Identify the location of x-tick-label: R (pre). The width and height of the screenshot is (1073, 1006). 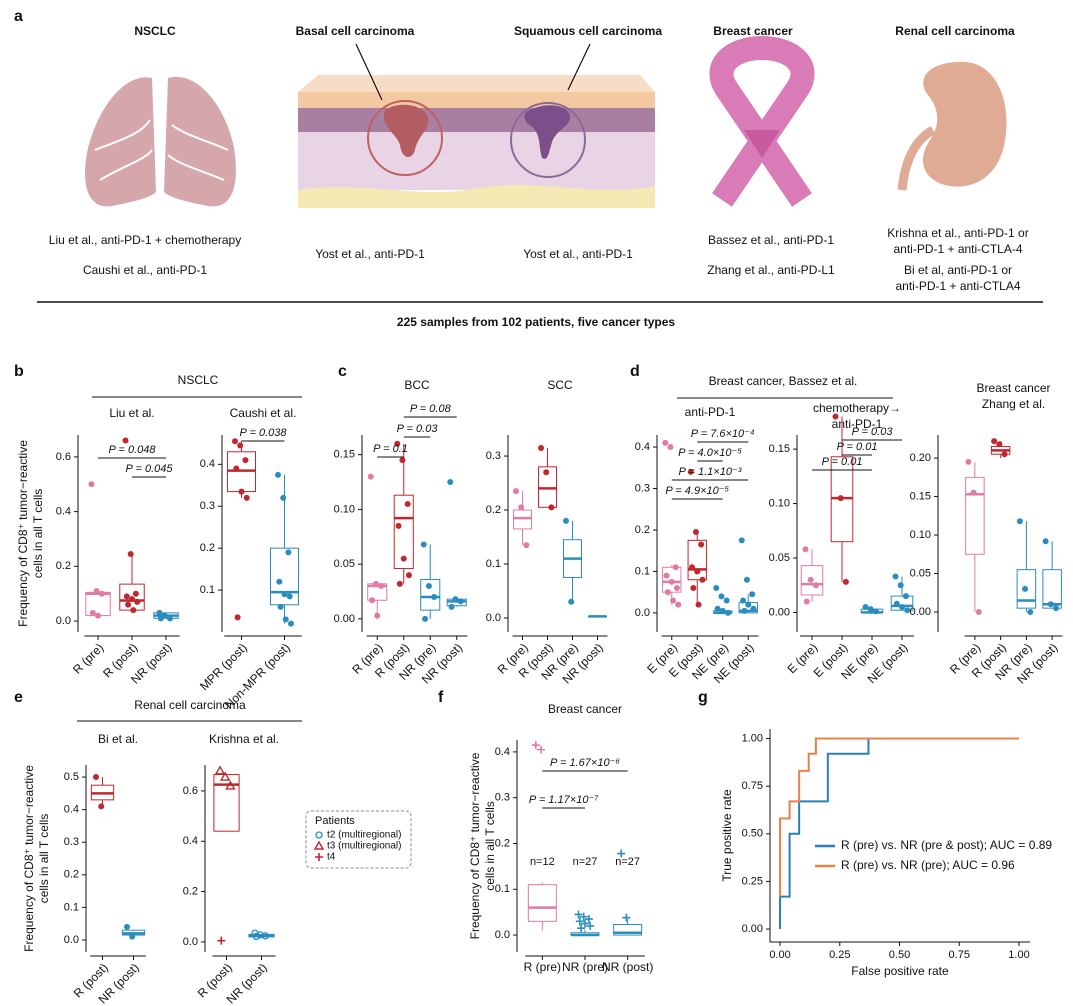
(542, 967).